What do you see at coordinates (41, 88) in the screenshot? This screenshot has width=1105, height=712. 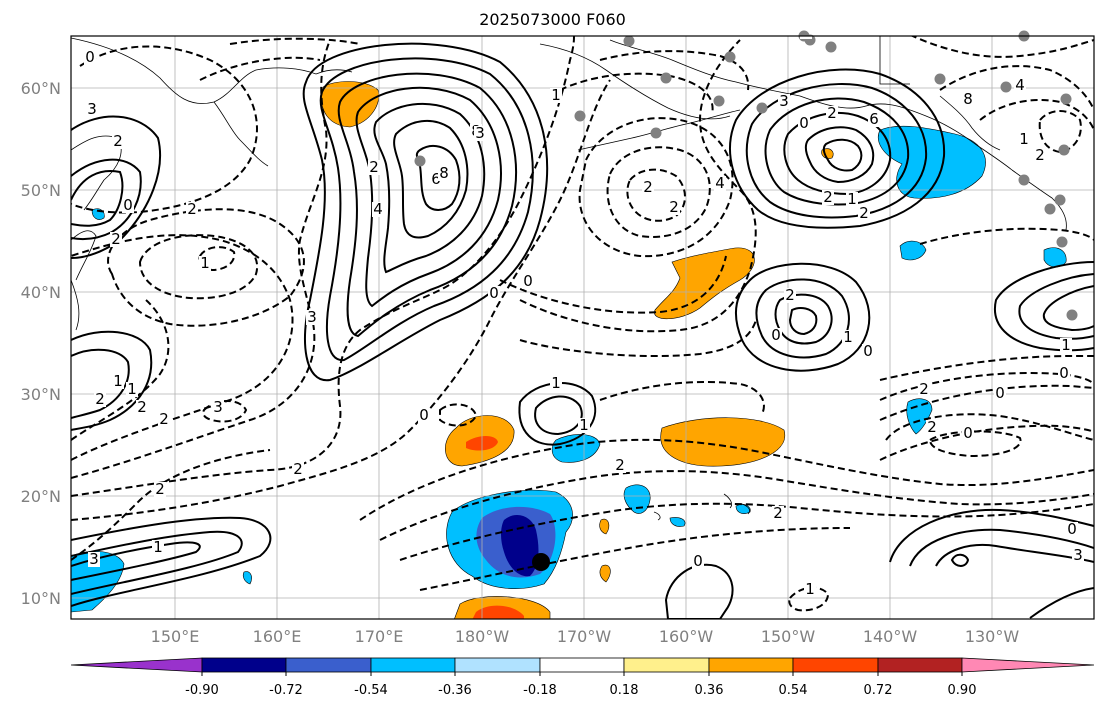 I see `lat-label: 60°N` at bounding box center [41, 88].